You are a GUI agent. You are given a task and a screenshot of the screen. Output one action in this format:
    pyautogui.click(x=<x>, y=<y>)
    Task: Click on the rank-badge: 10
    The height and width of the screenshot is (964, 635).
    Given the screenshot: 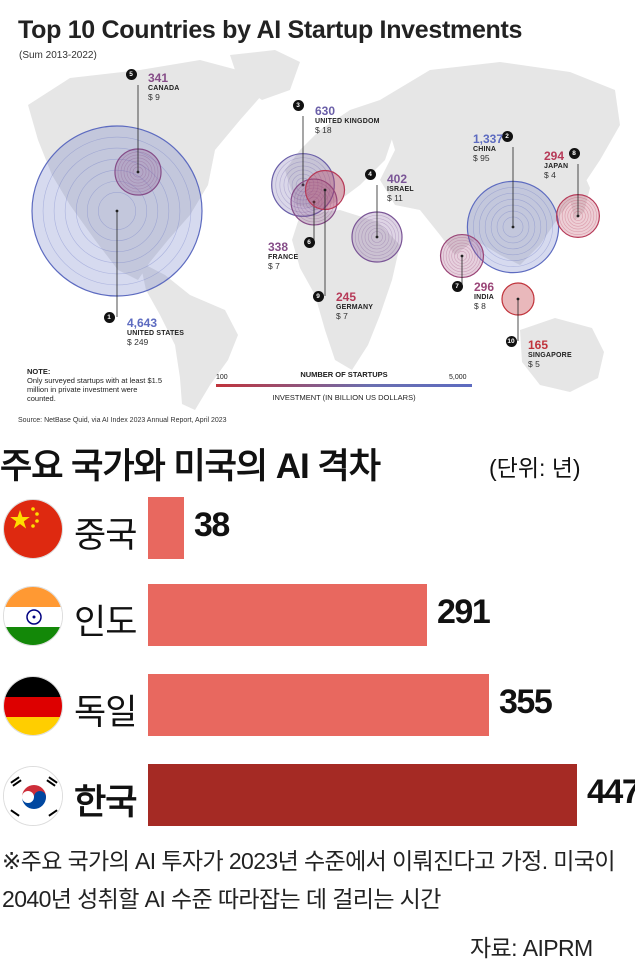 What is the action you would take?
    pyautogui.click(x=511, y=341)
    